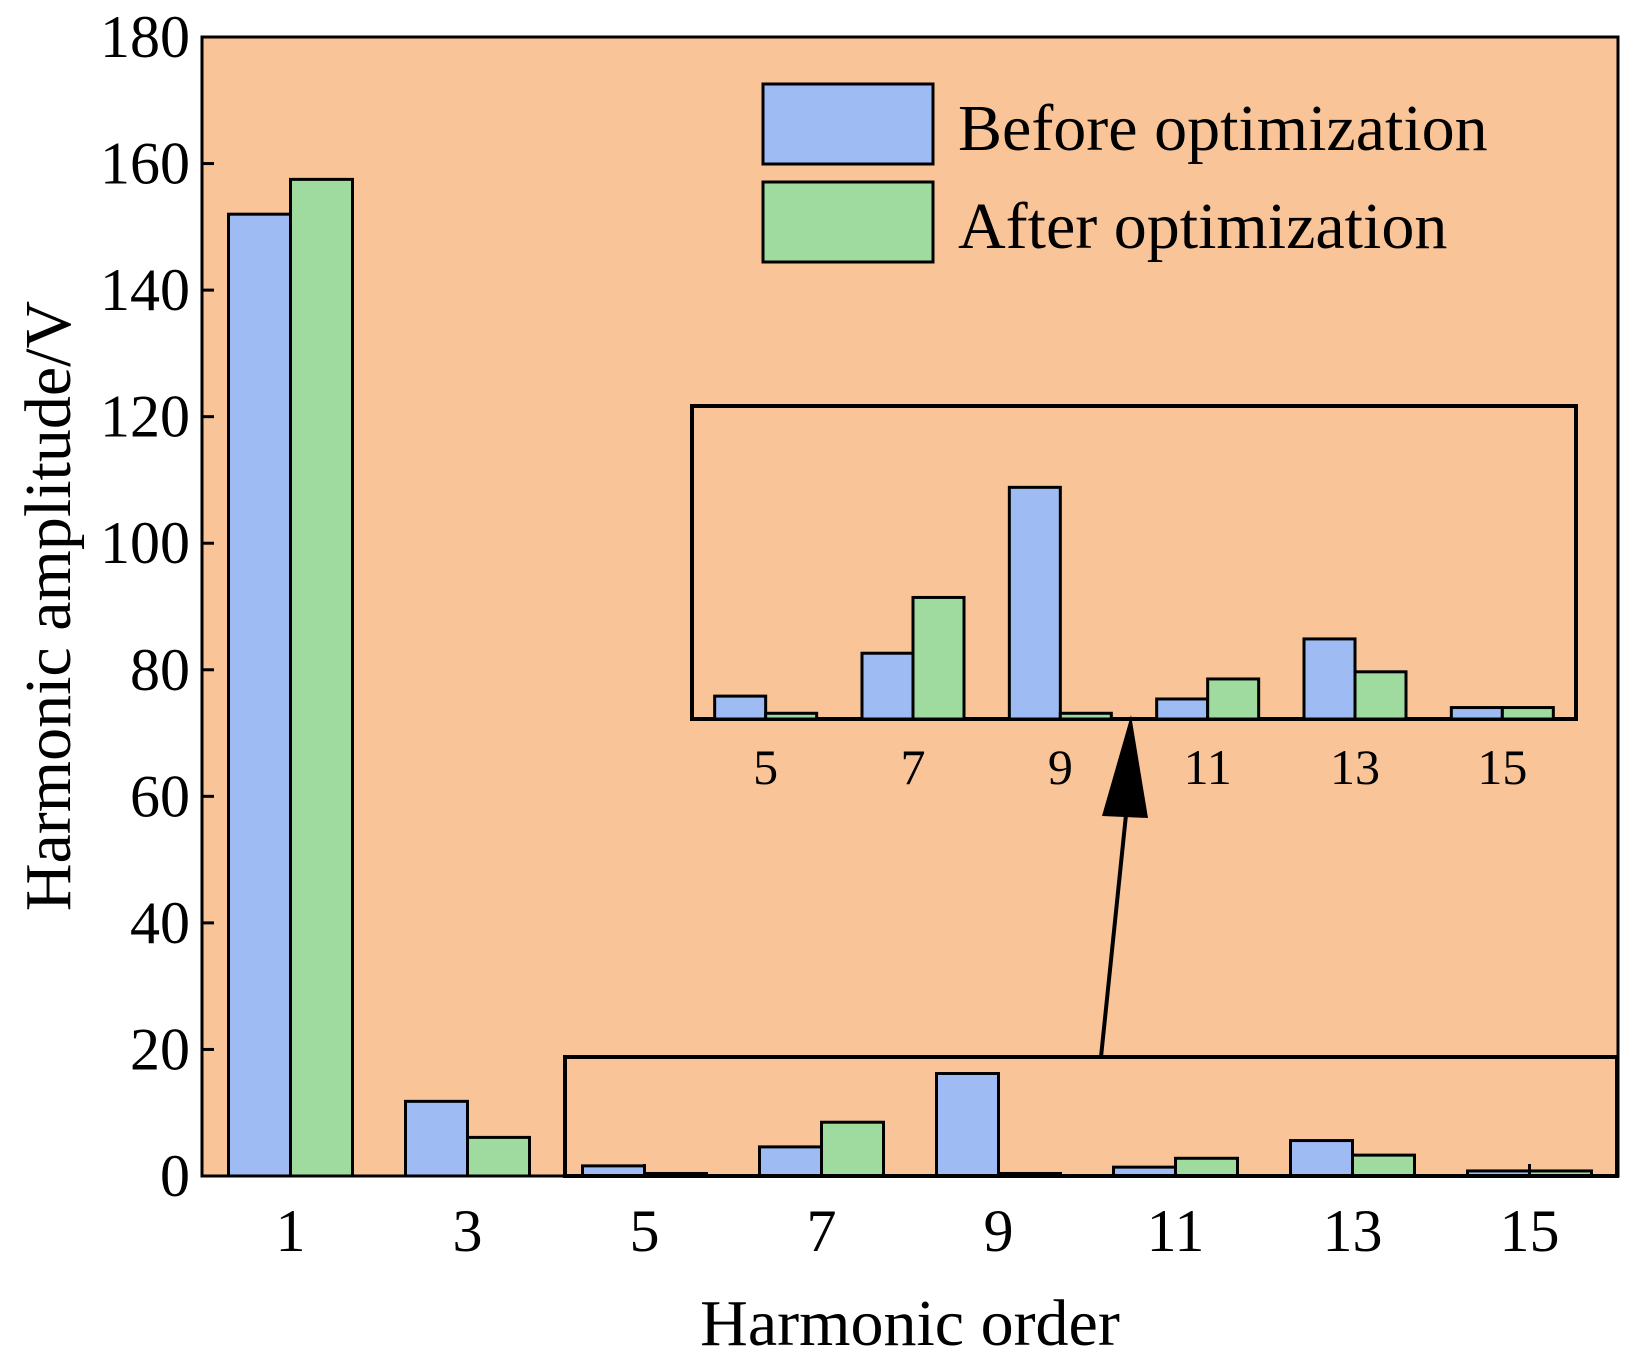 This screenshot has width=1631, height=1365. Describe the element at coordinates (1530, 1231) in the screenshot. I see `x-tick-label: 15` at that location.